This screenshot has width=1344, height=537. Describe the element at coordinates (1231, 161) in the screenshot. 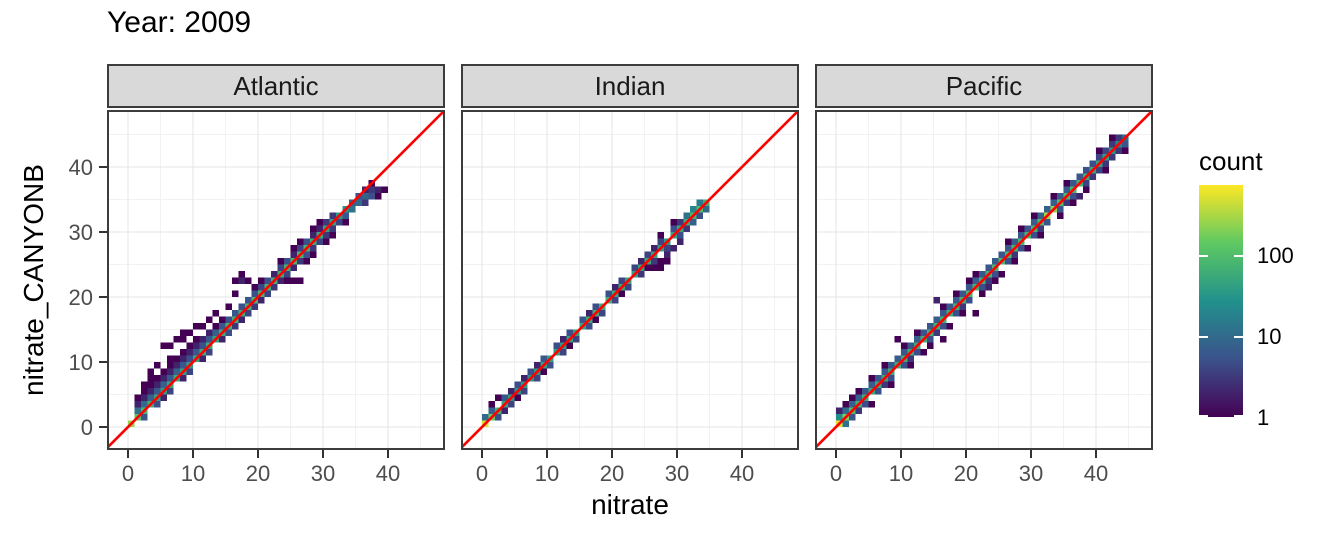

I see `legend-title: count` at that location.